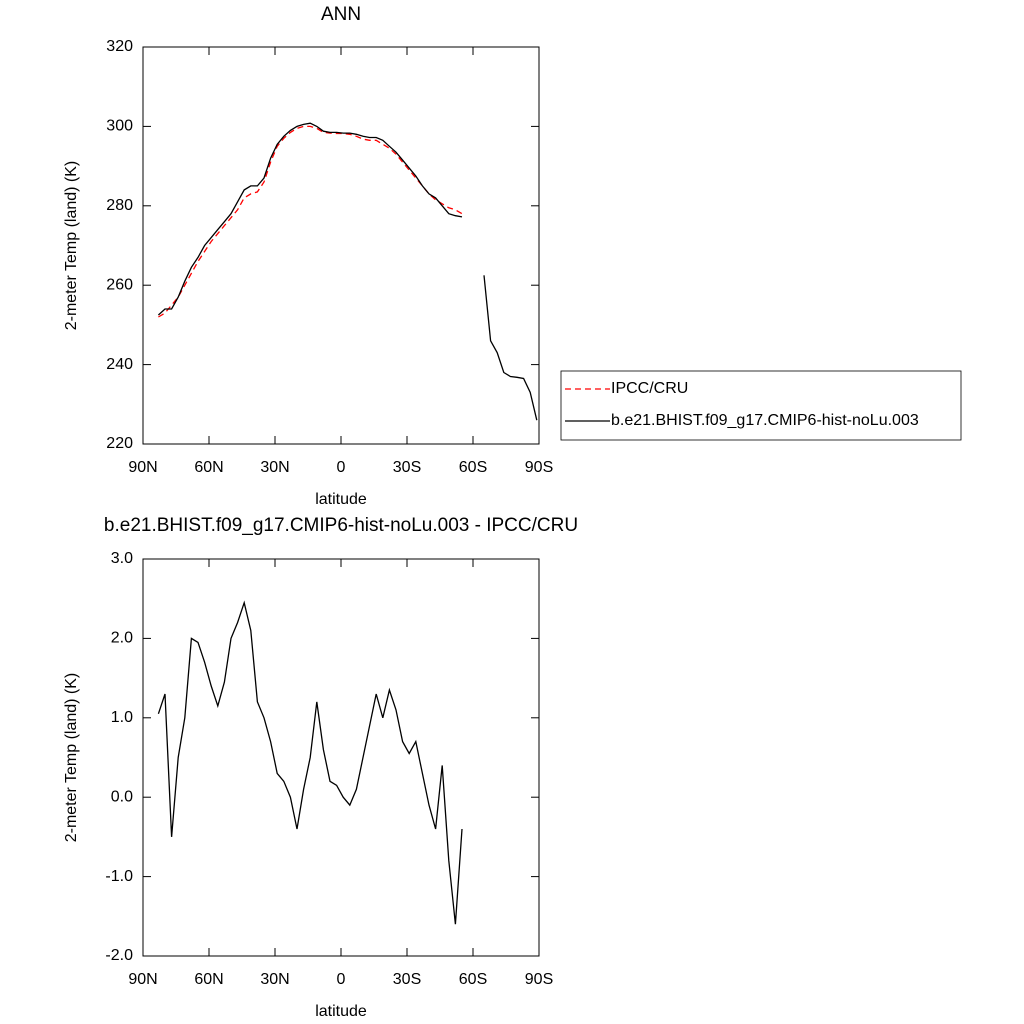 The width and height of the screenshot is (1024, 1024). Describe the element at coordinates (122, 717) in the screenshot. I see `y-tick-label: 1.0` at that location.